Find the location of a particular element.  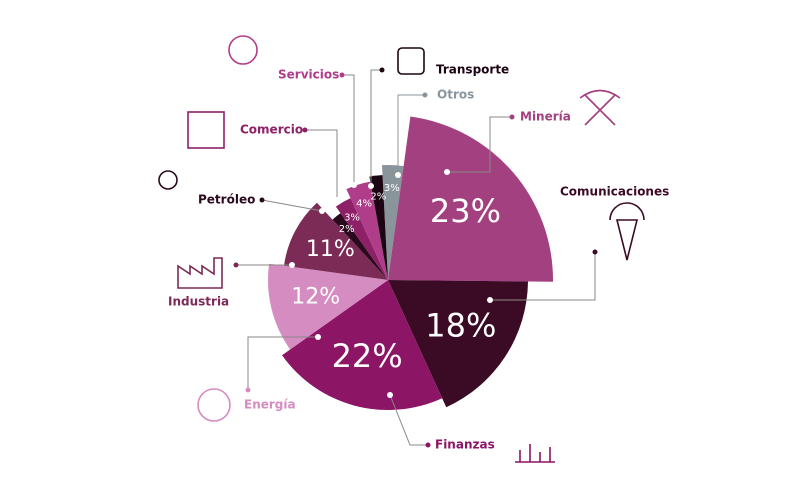

category-label: Finanzas is located at coordinates (465, 445).